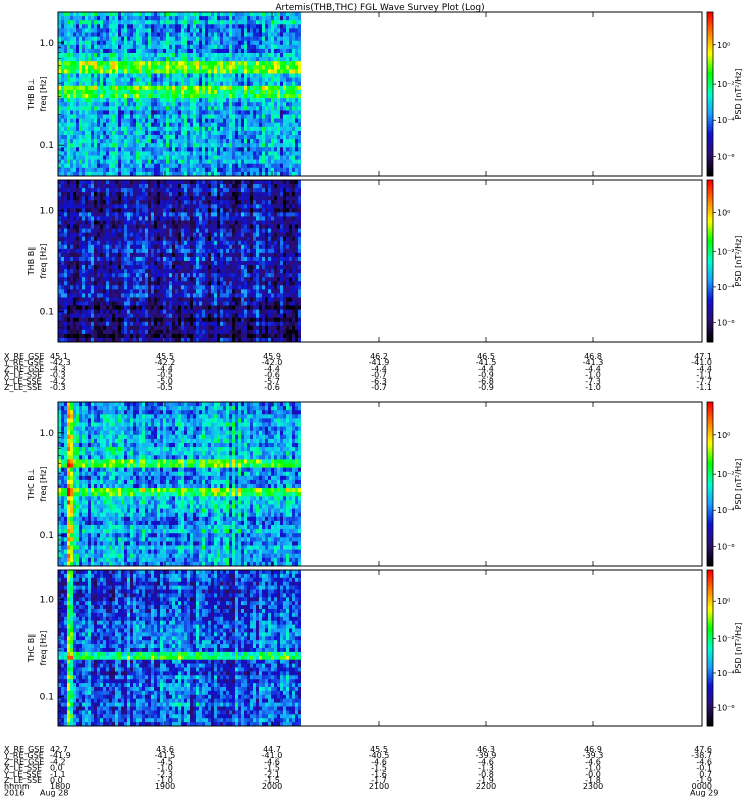 The width and height of the screenshot is (750, 804). What do you see at coordinates (179, 261) in the screenshot?
I see `spectrogram-thb-bpar` at bounding box center [179, 261].